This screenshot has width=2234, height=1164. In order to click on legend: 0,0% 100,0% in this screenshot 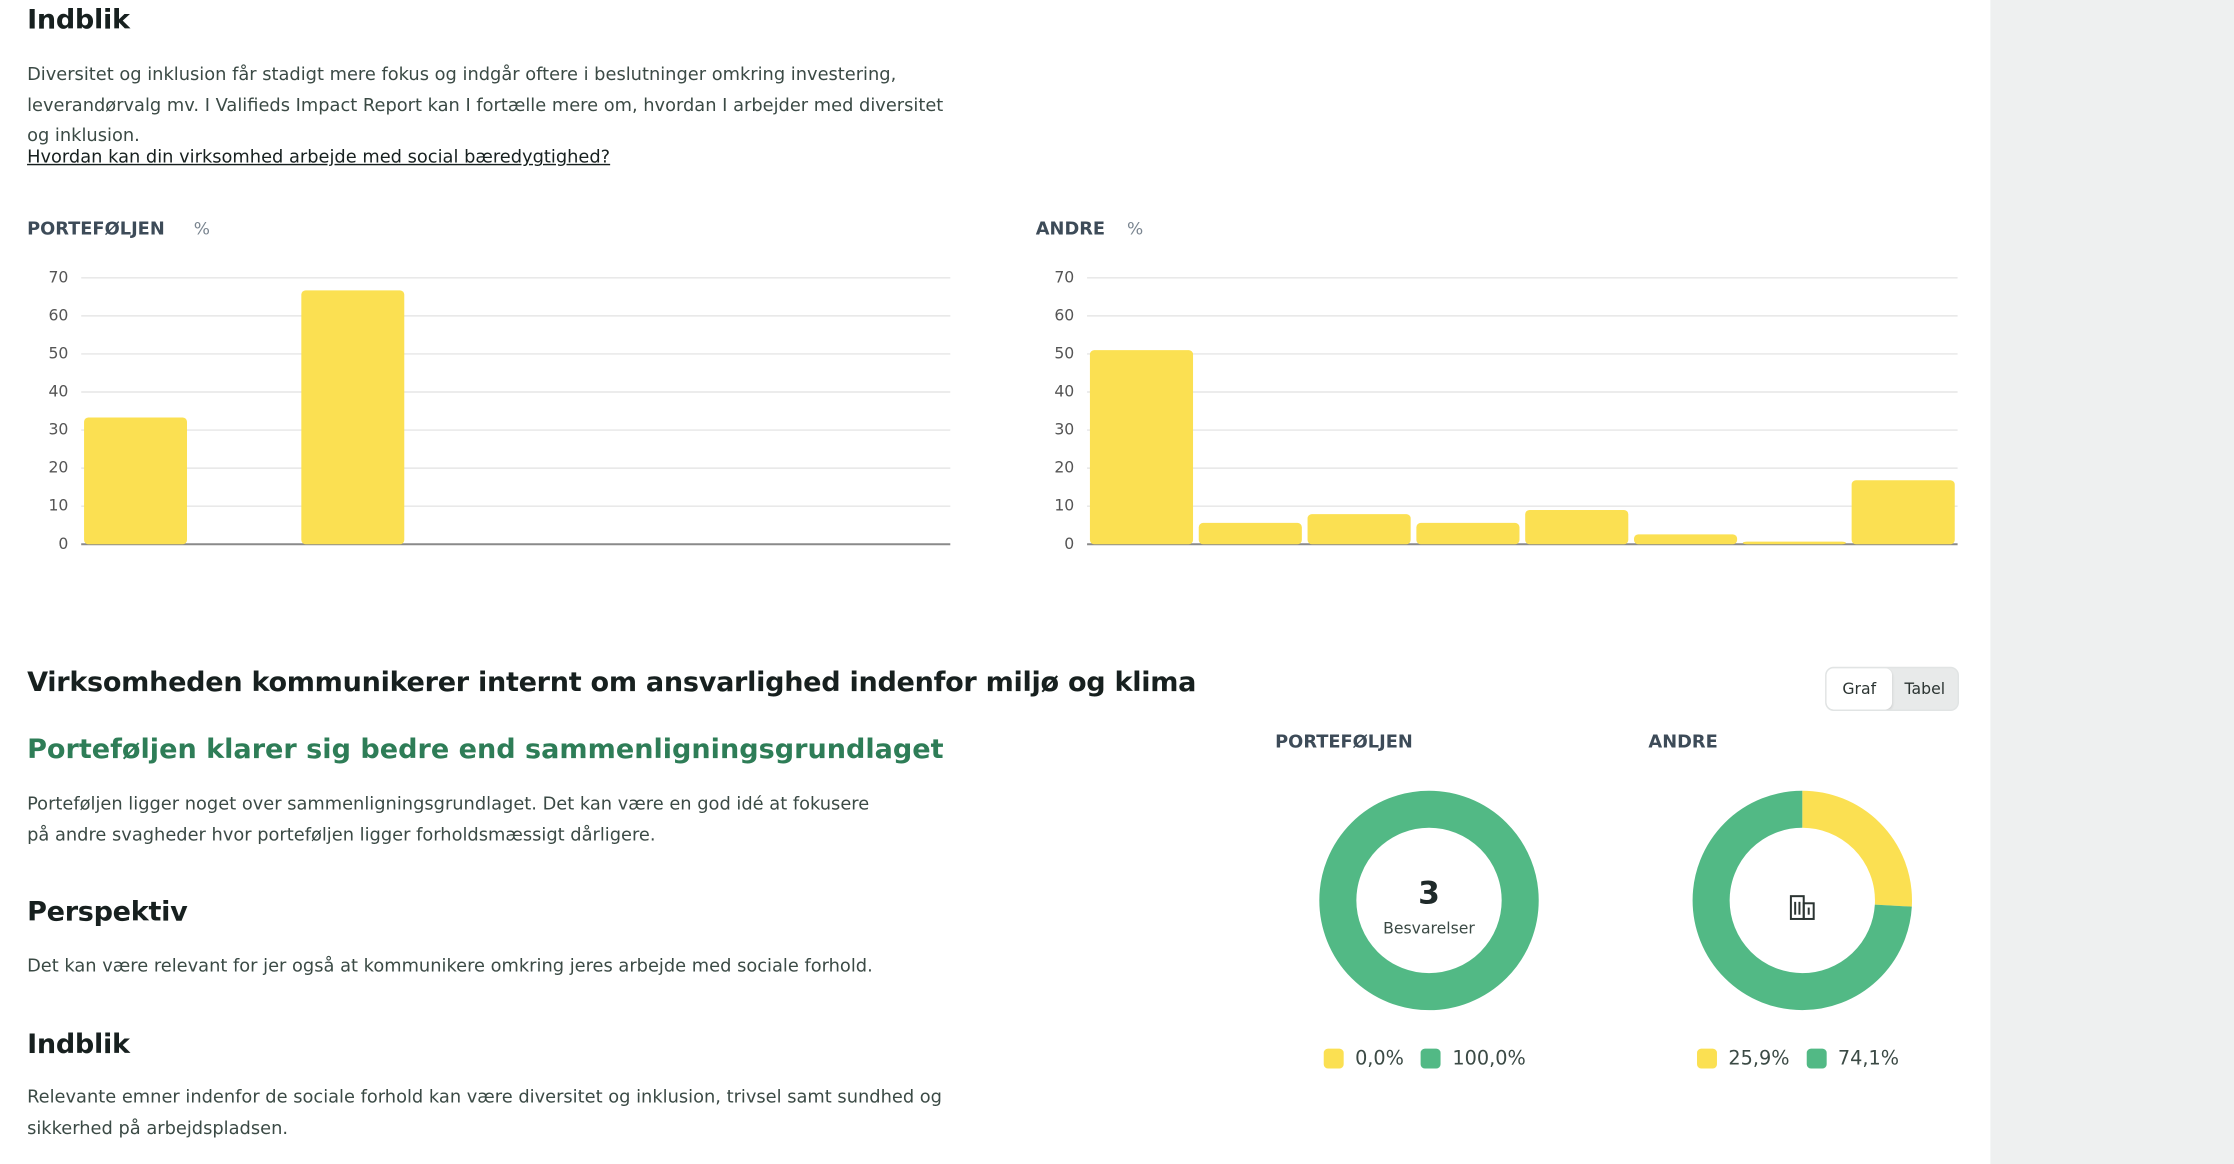, I will do `click(1429, 1058)`.